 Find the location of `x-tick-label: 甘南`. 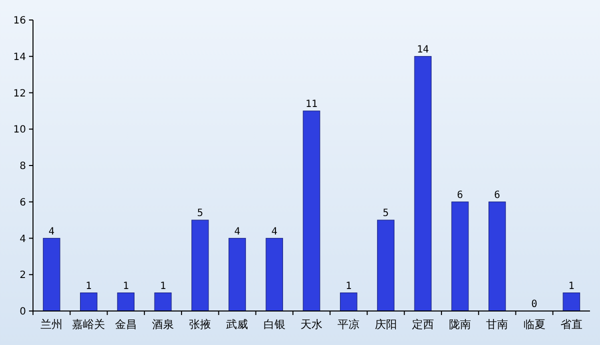

x-tick-label: 甘南 is located at coordinates (497, 324).